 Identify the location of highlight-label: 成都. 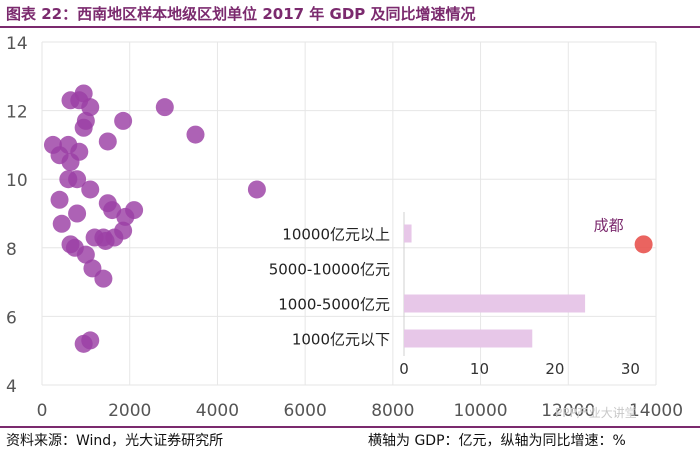
(609, 225).